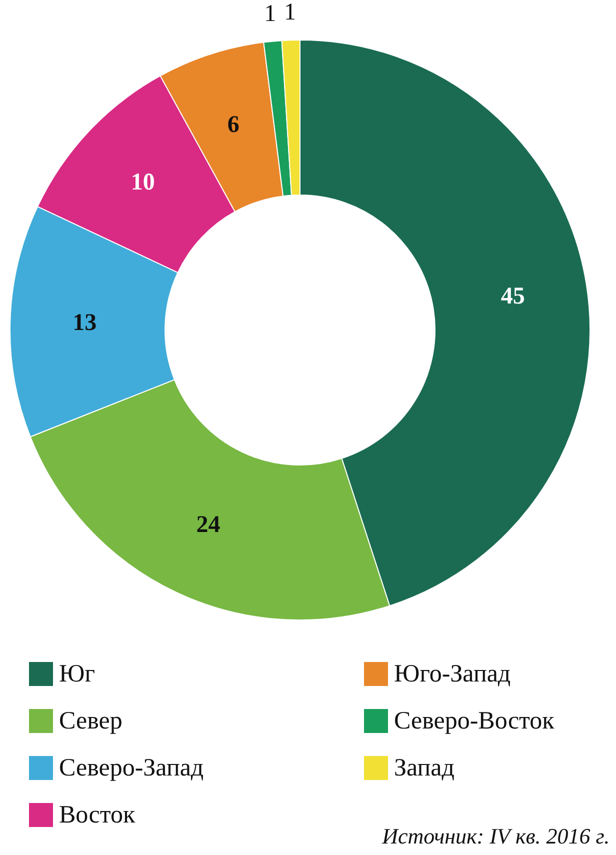 This screenshot has height=855, width=616. I want to click on data-label: 6, so click(233, 125).